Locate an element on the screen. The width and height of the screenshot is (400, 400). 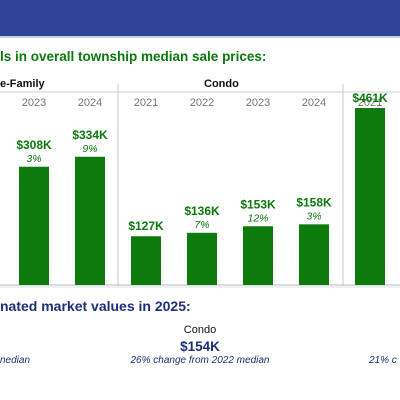
percent-change-label: 12% is located at coordinates (257, 218).